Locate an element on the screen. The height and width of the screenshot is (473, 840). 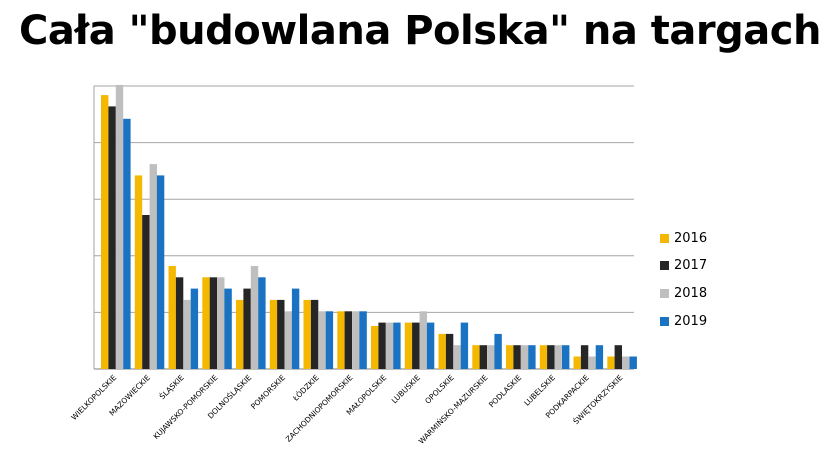
legend-label: 2017 is located at coordinates (691, 265).